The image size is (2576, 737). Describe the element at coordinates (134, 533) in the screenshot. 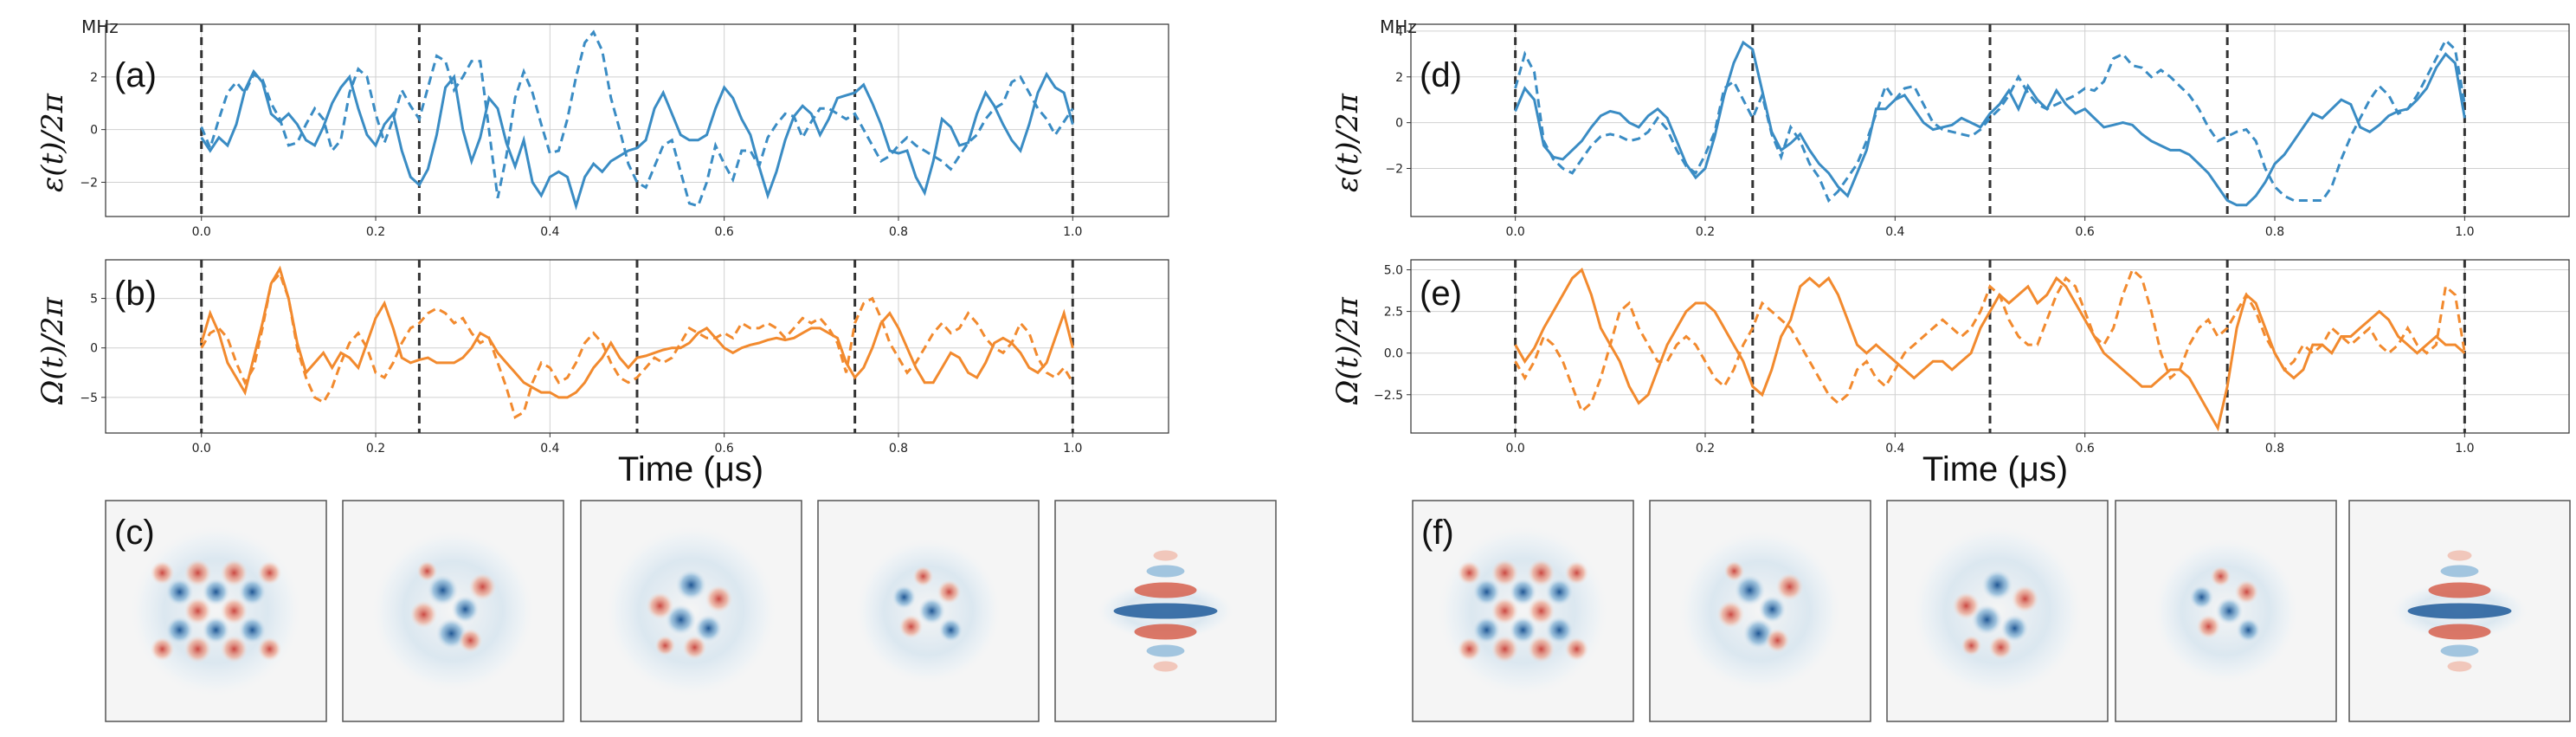

I see `panel-tag-c: (c)` at that location.